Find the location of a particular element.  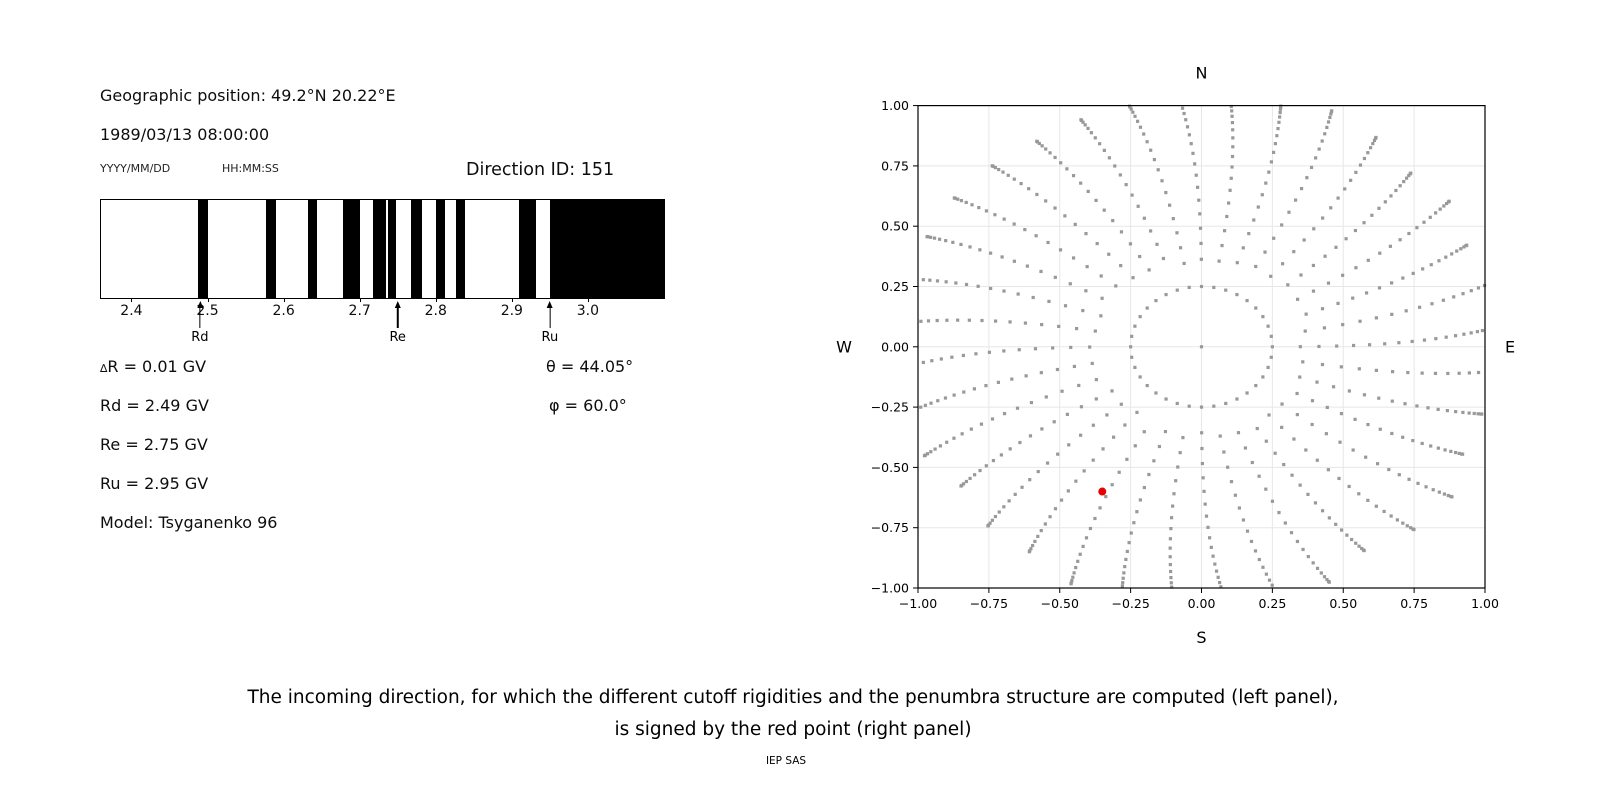

compass-west-label: W is located at coordinates (844, 346).